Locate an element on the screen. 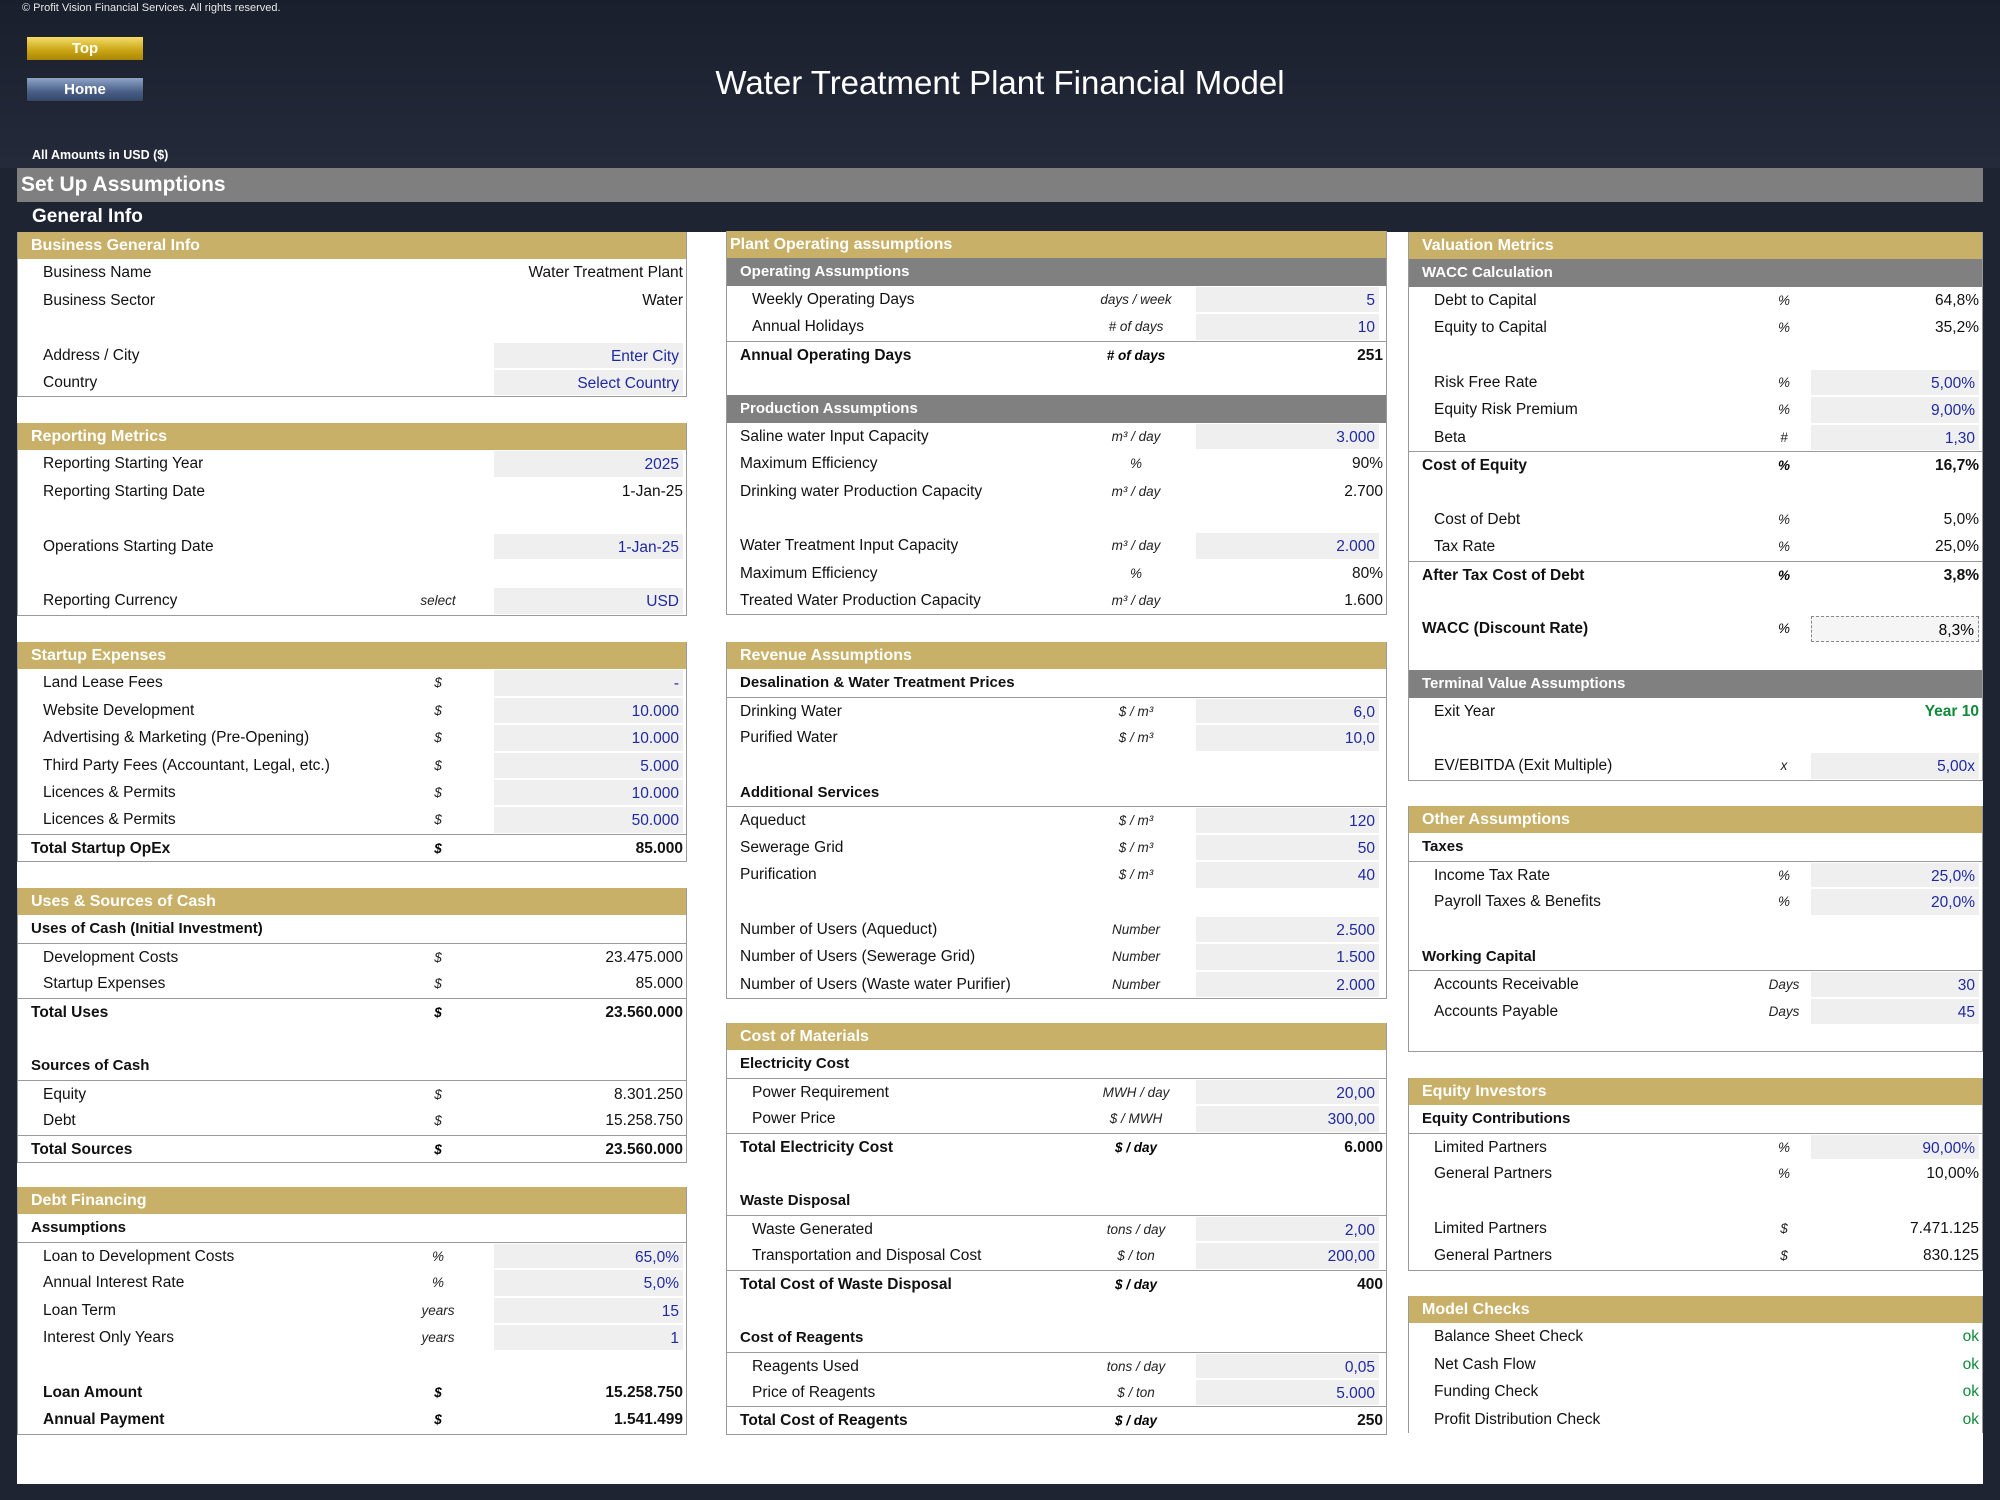 The height and width of the screenshot is (1500, 2000). equity-to-capital-value: 35,2% is located at coordinates (1957, 328).